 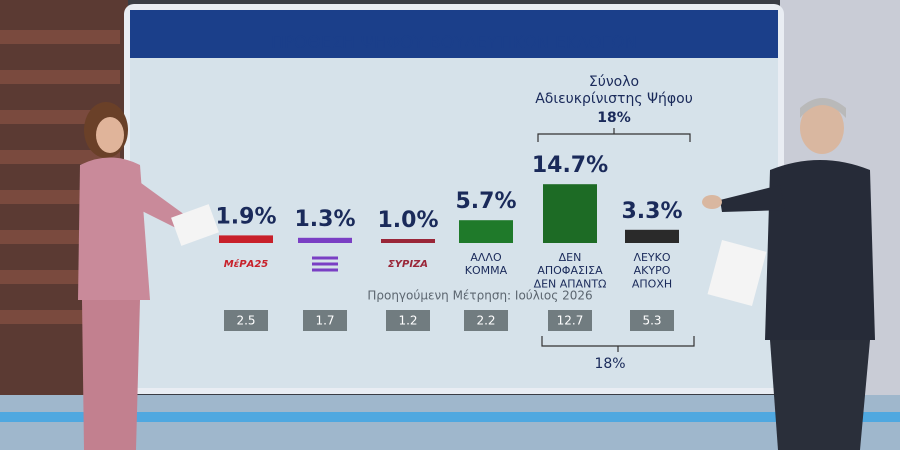 What do you see at coordinates (148, 276) in the screenshot?
I see `presenter-left` at bounding box center [148, 276].